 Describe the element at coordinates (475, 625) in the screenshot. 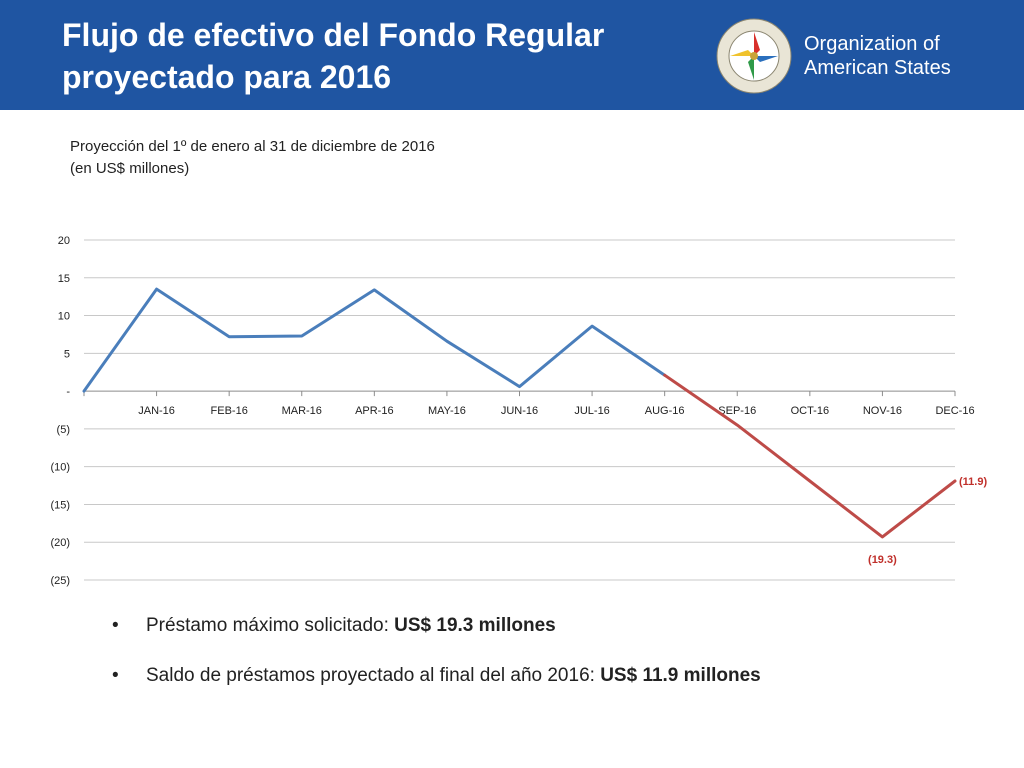

I see `bullet-value: US$ 19.3 millones` at that location.